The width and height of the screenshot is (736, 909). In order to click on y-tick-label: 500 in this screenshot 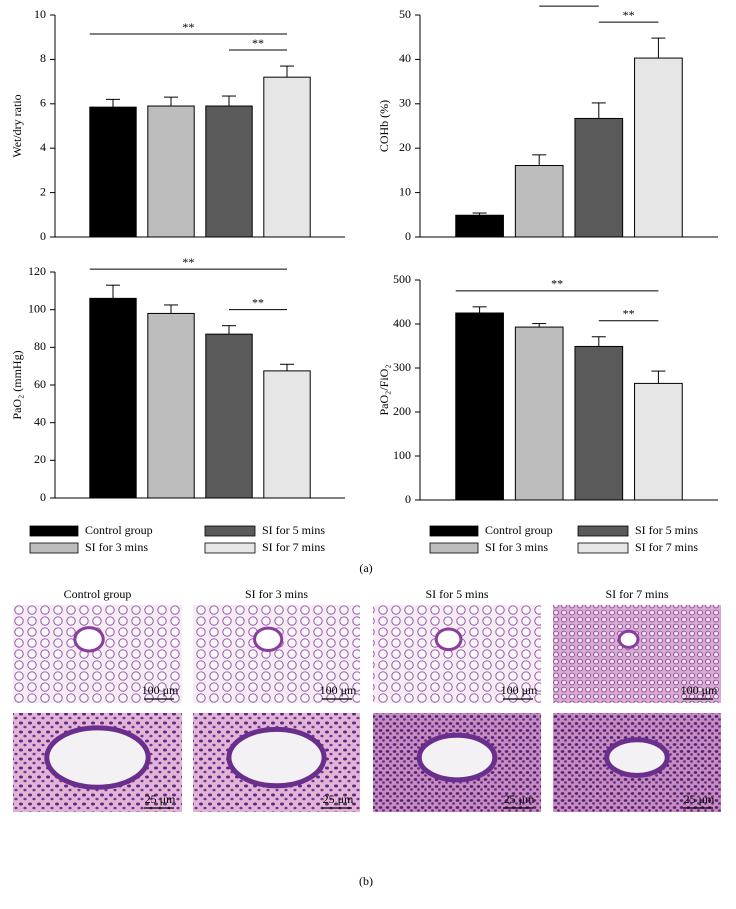, I will do `click(402, 279)`.